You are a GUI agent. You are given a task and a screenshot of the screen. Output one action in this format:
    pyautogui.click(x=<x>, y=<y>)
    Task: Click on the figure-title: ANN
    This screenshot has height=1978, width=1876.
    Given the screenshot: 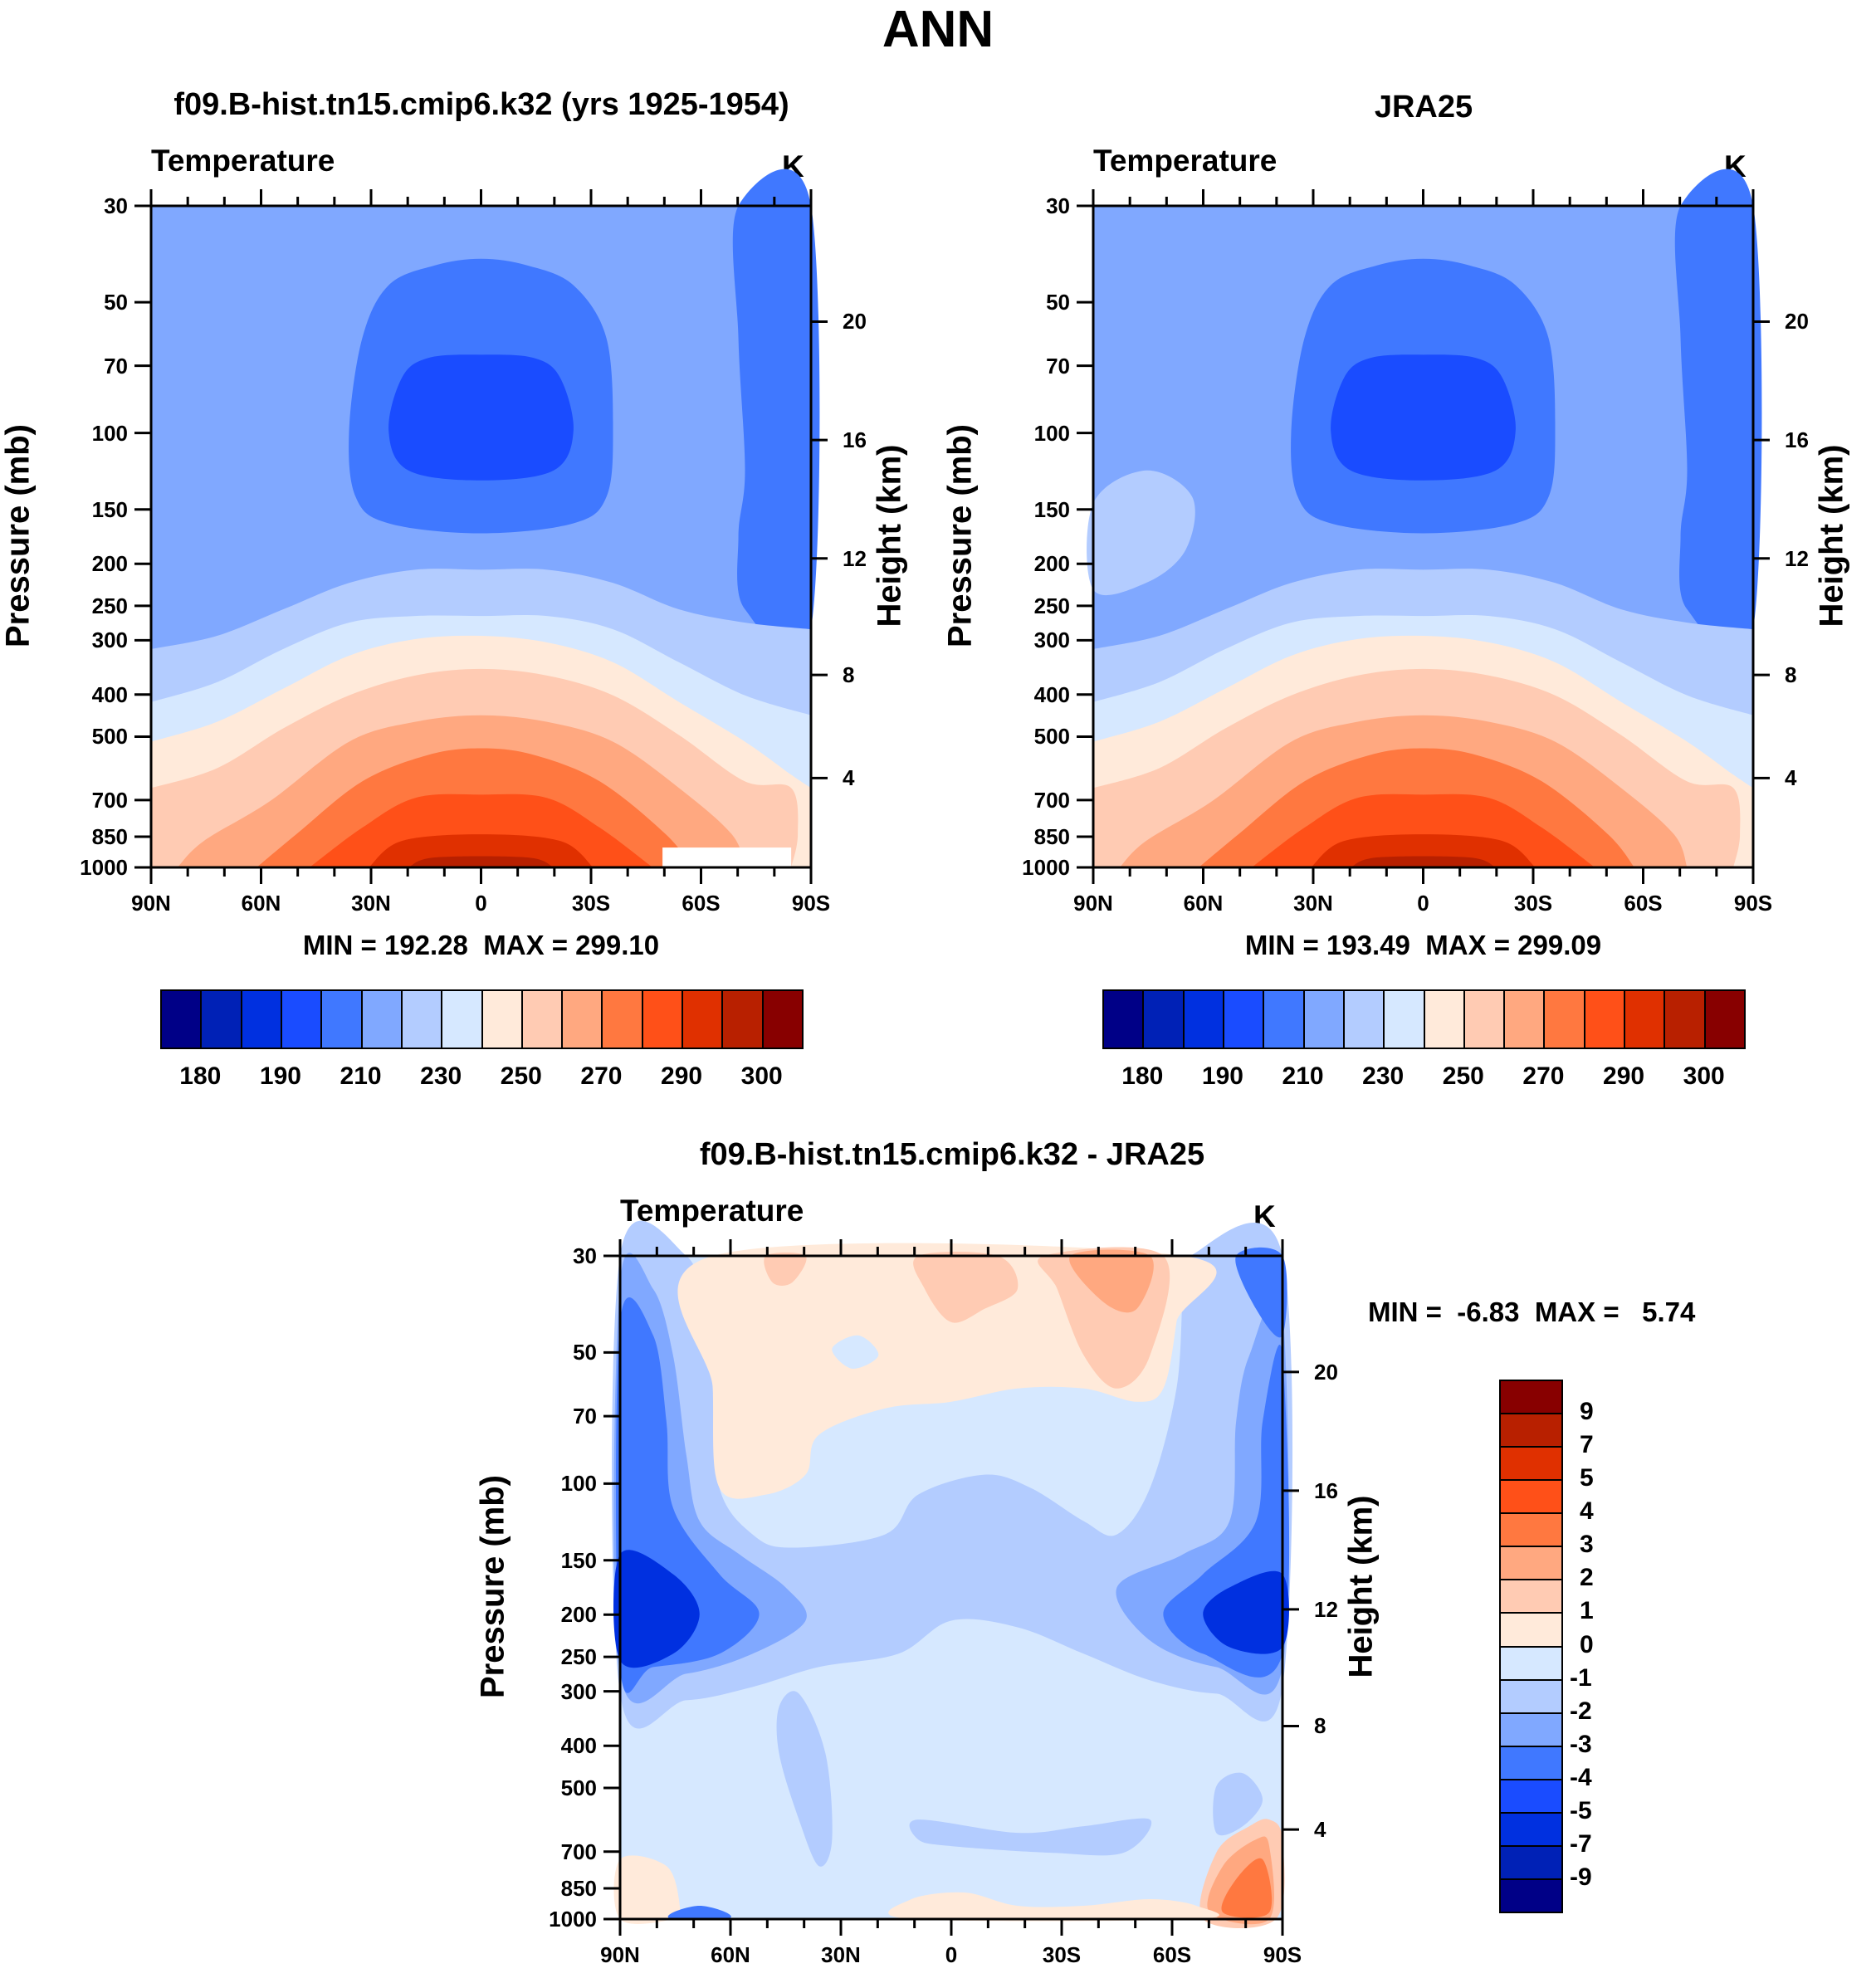 What is the action you would take?
    pyautogui.click(x=938, y=30)
    